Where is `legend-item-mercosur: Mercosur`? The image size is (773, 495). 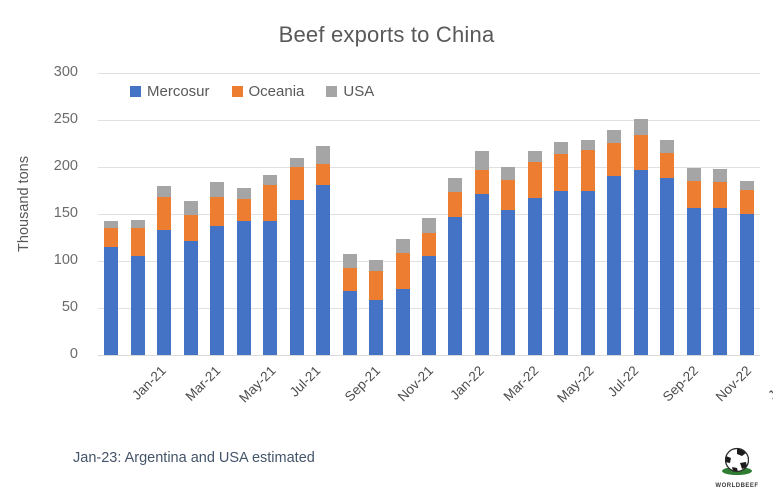
legend-item-mercosur: Mercosur is located at coordinates (170, 91).